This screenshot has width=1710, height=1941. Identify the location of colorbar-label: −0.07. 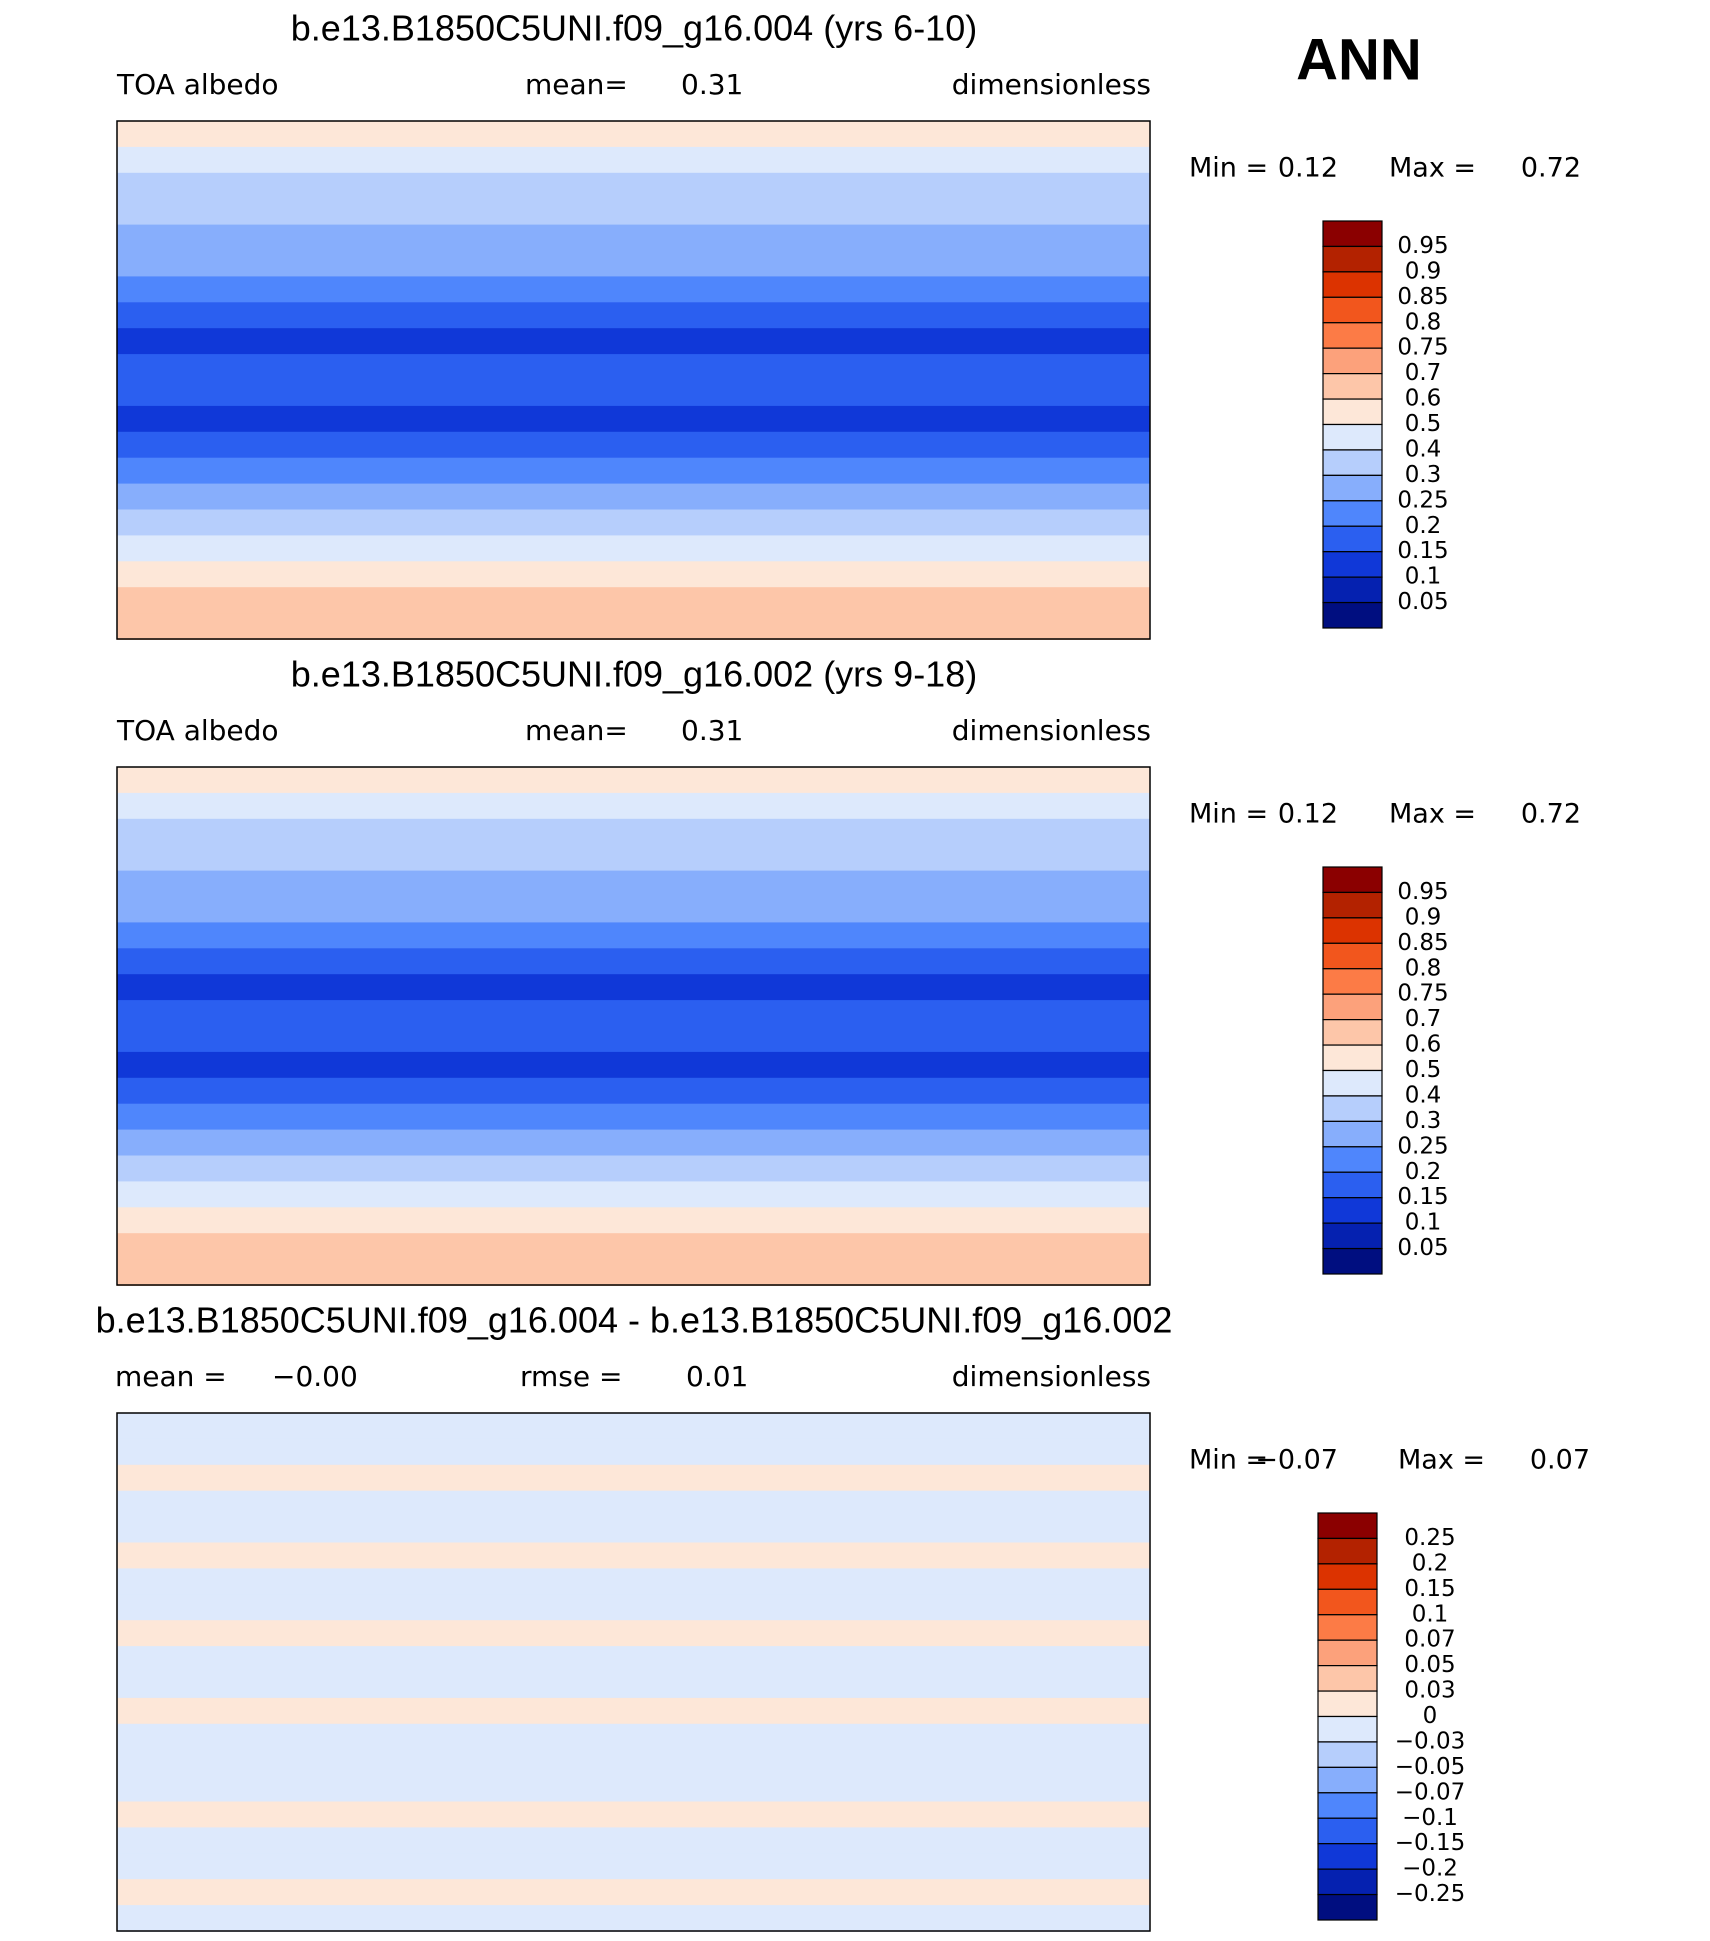
(1430, 1792).